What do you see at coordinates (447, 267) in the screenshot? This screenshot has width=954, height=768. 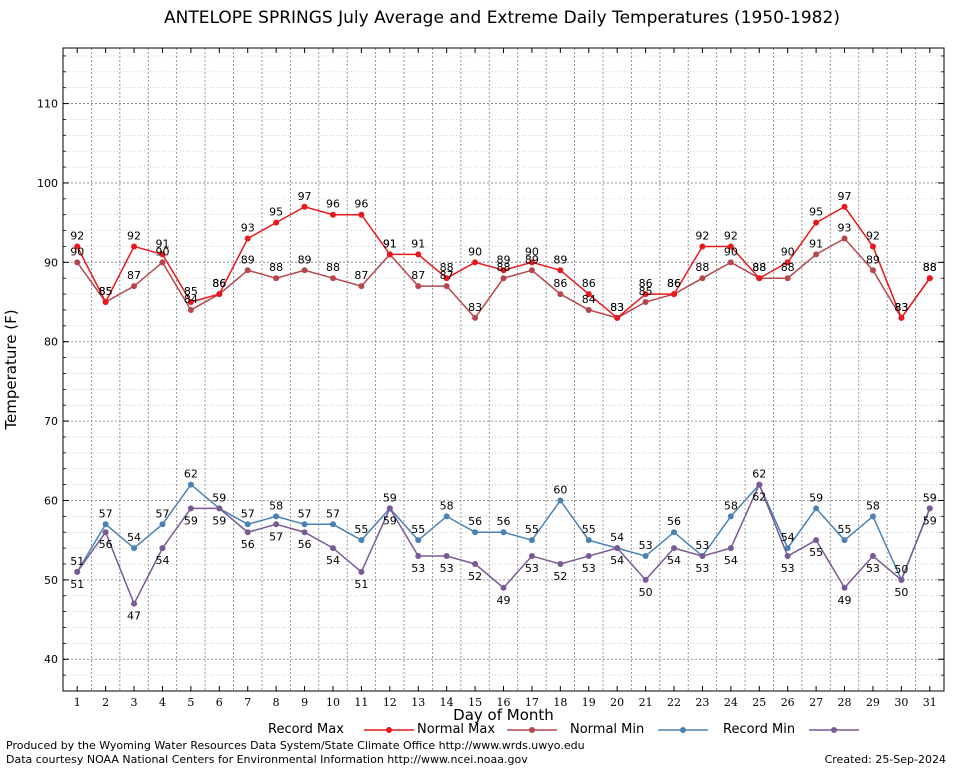 I see `data-label-record-max: 88` at bounding box center [447, 267].